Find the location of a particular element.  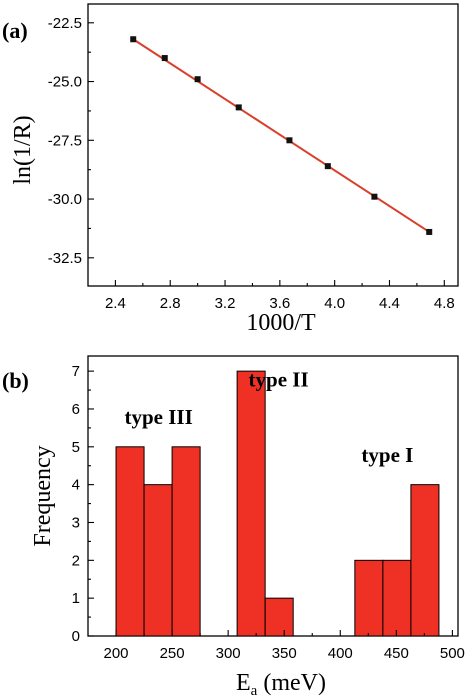

x-tick-label: 500 is located at coordinates (452, 653).